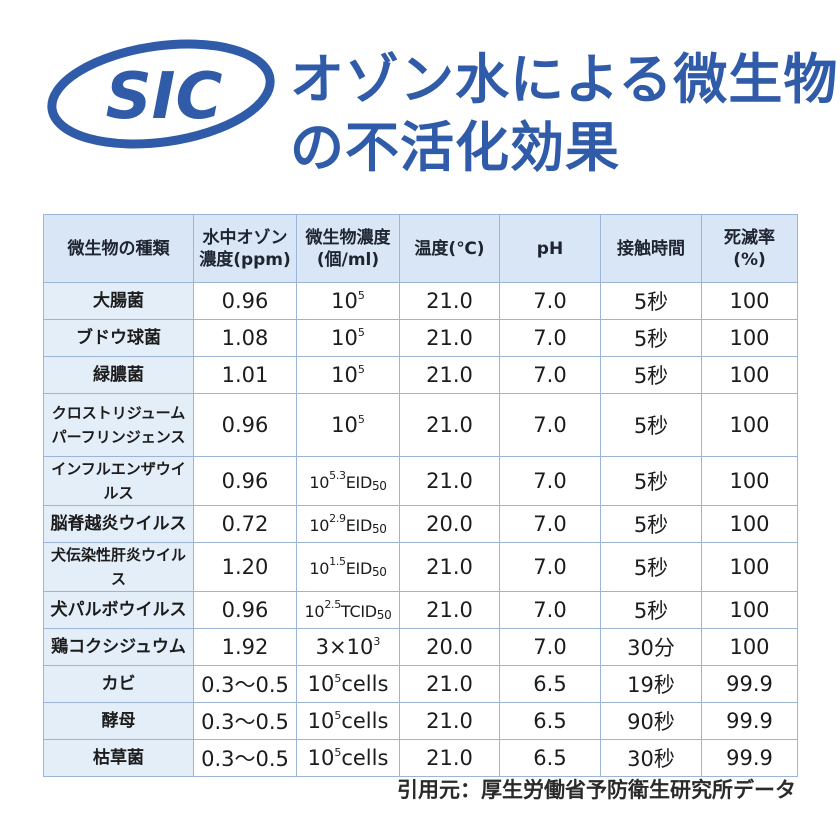  What do you see at coordinates (245, 647) in the screenshot?
I see `ozone-concentration: 1.92` at bounding box center [245, 647].